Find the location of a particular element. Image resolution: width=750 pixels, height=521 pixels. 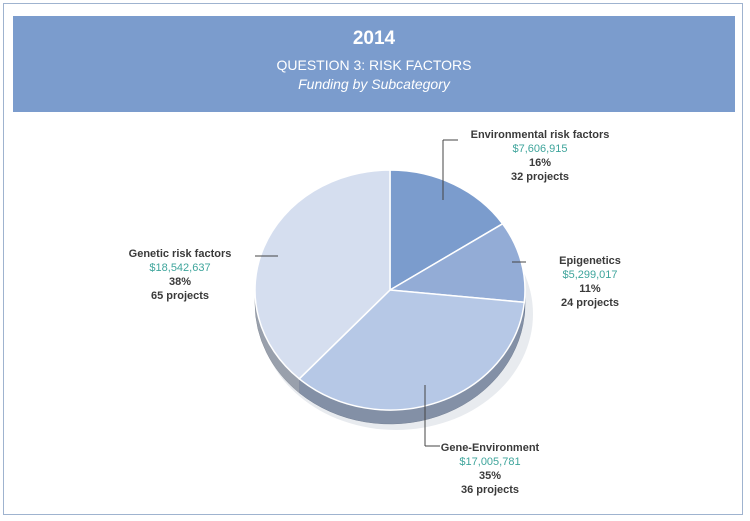

slice-projects: 24 projects is located at coordinates (590, 303).